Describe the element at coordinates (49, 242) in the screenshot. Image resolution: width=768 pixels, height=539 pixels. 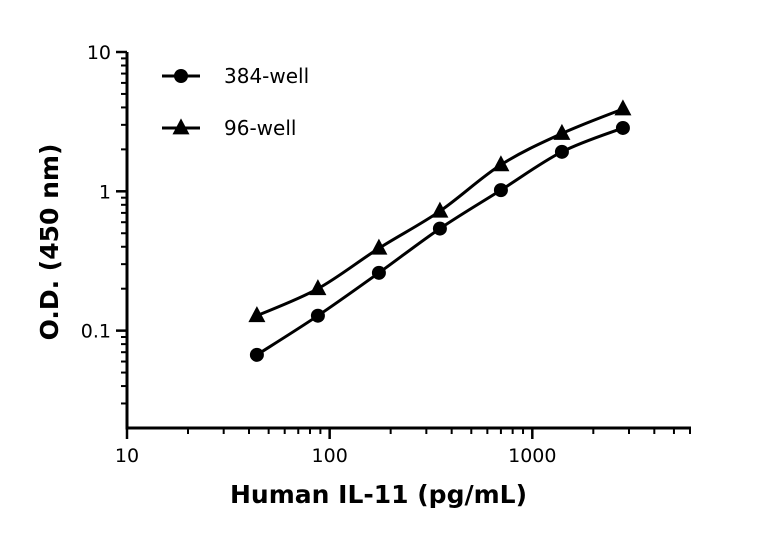
I see `y-axis-title: O.D. (450 nm)` at that location.